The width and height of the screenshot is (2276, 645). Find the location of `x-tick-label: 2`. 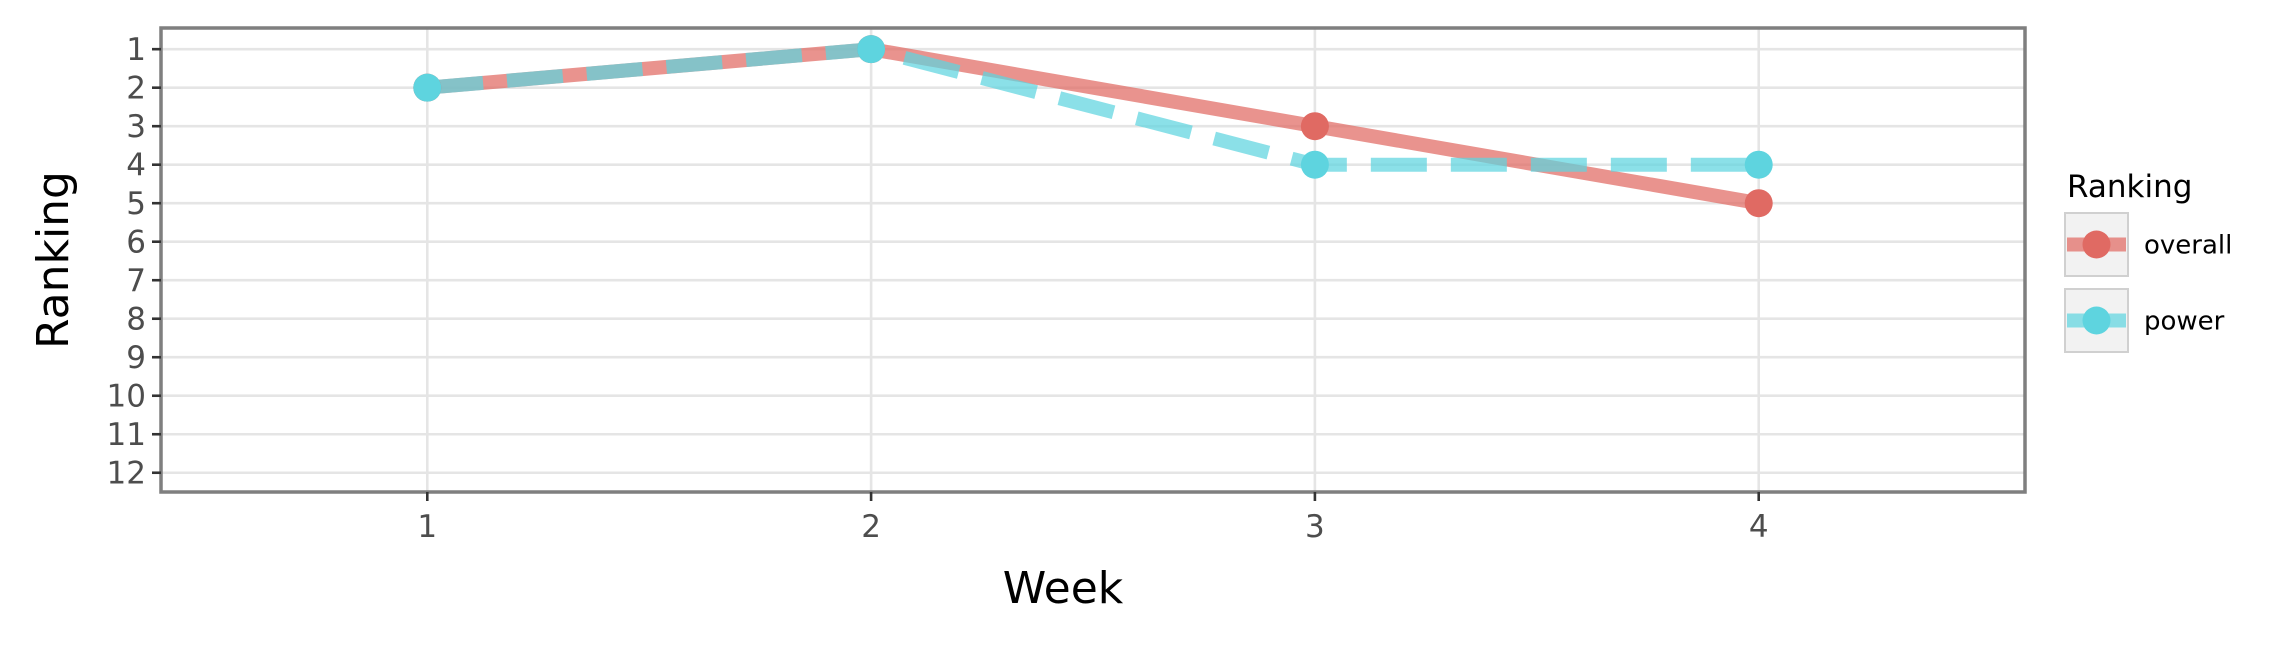

x-tick-label: 2 is located at coordinates (871, 527).